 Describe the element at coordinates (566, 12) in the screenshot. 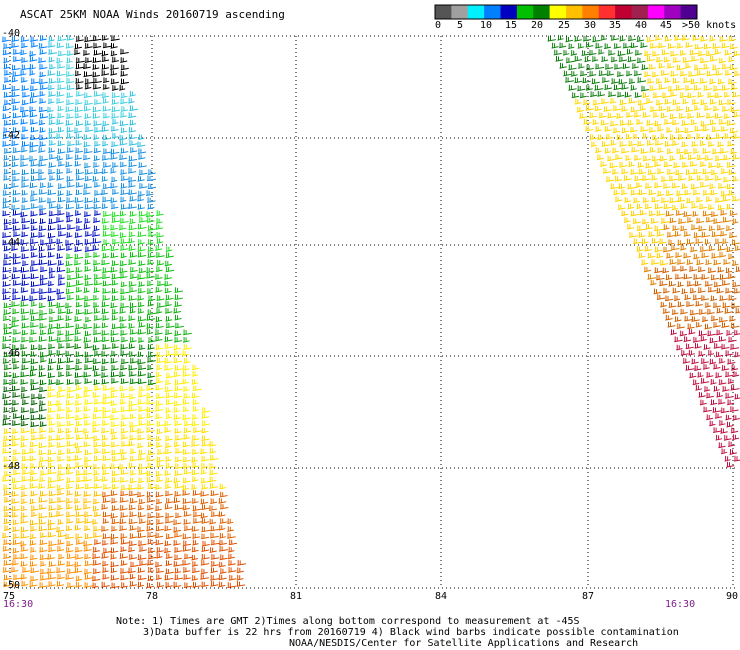

I see `legend-border` at that location.